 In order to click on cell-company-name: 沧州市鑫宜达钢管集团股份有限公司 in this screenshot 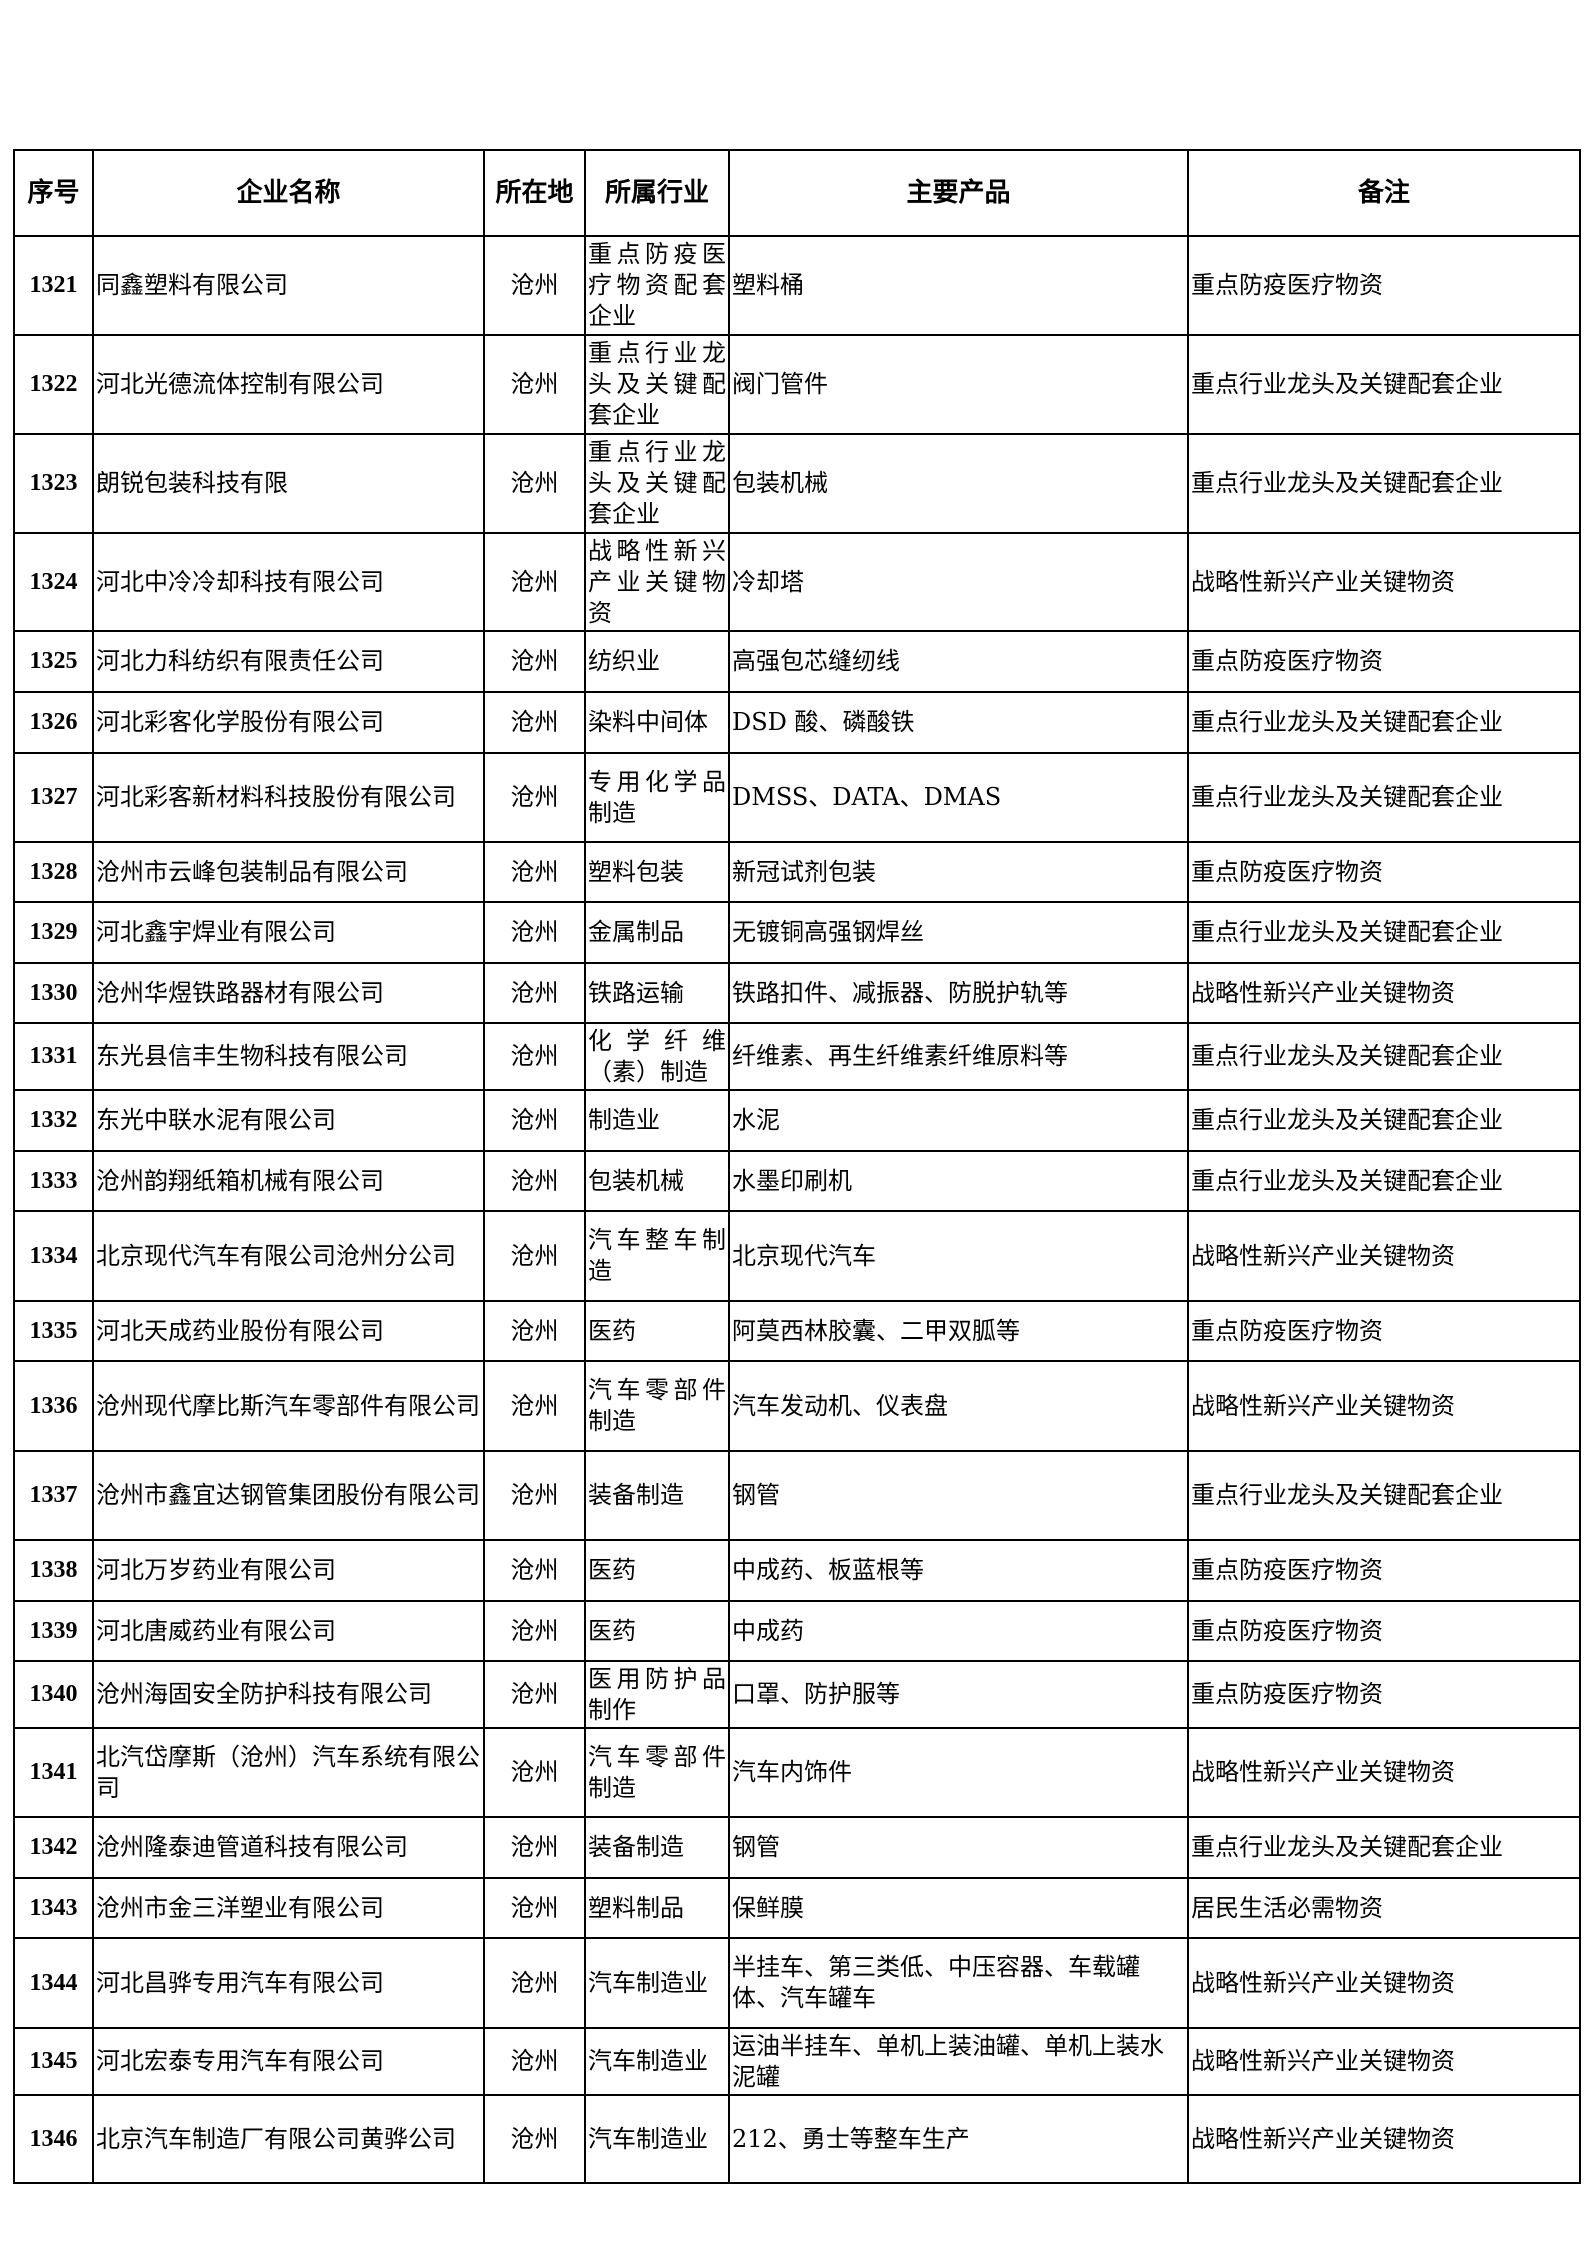, I will do `click(288, 1495)`.